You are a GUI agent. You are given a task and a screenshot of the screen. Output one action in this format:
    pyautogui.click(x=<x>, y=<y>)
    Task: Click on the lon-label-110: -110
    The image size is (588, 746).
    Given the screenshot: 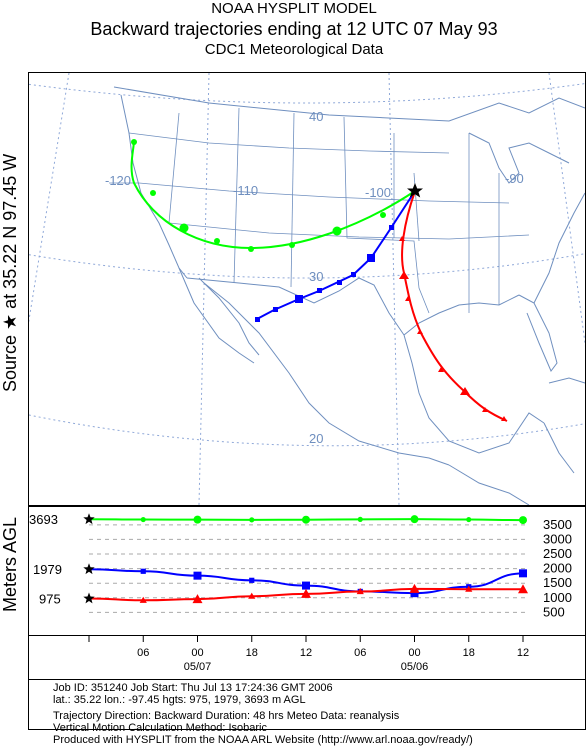 What is the action you would take?
    pyautogui.click(x=245, y=190)
    